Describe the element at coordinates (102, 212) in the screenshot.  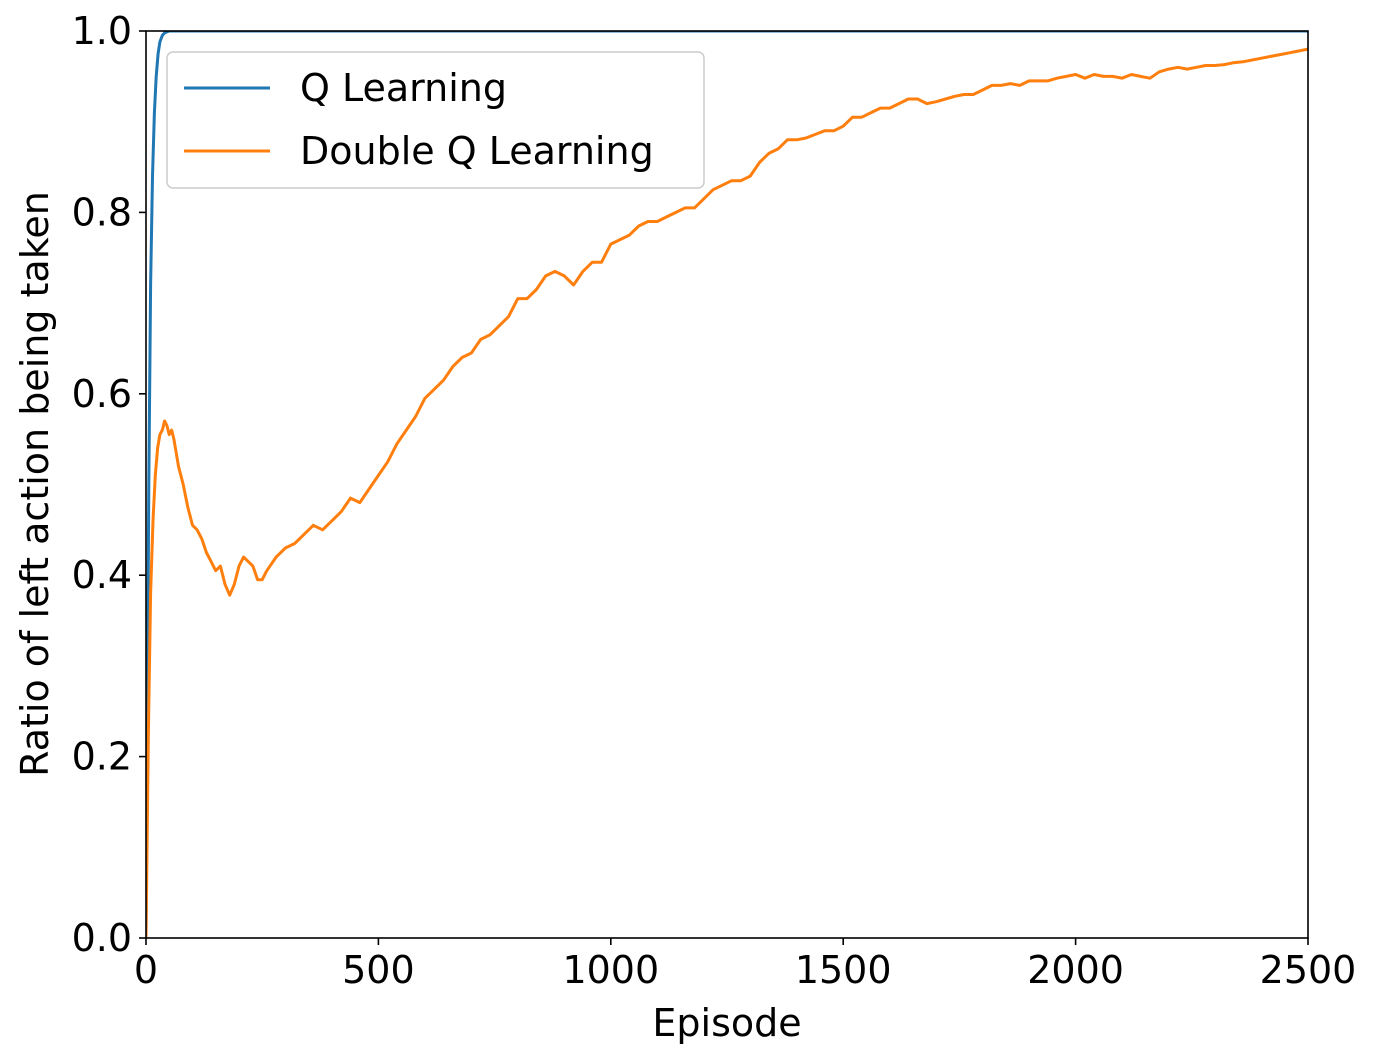
I see `y-tick-label: 0.8` at that location.